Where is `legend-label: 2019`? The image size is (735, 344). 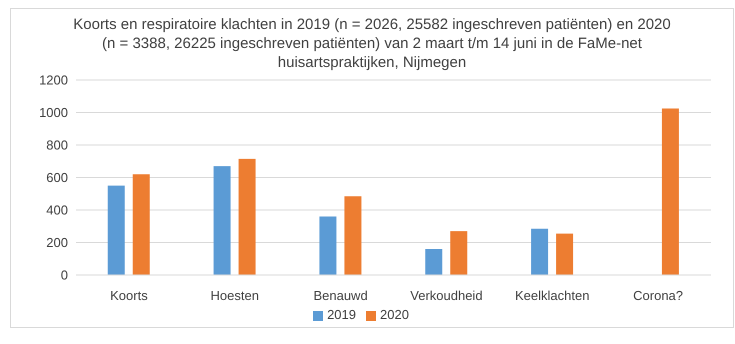 legend-label: 2019 is located at coordinates (341, 314).